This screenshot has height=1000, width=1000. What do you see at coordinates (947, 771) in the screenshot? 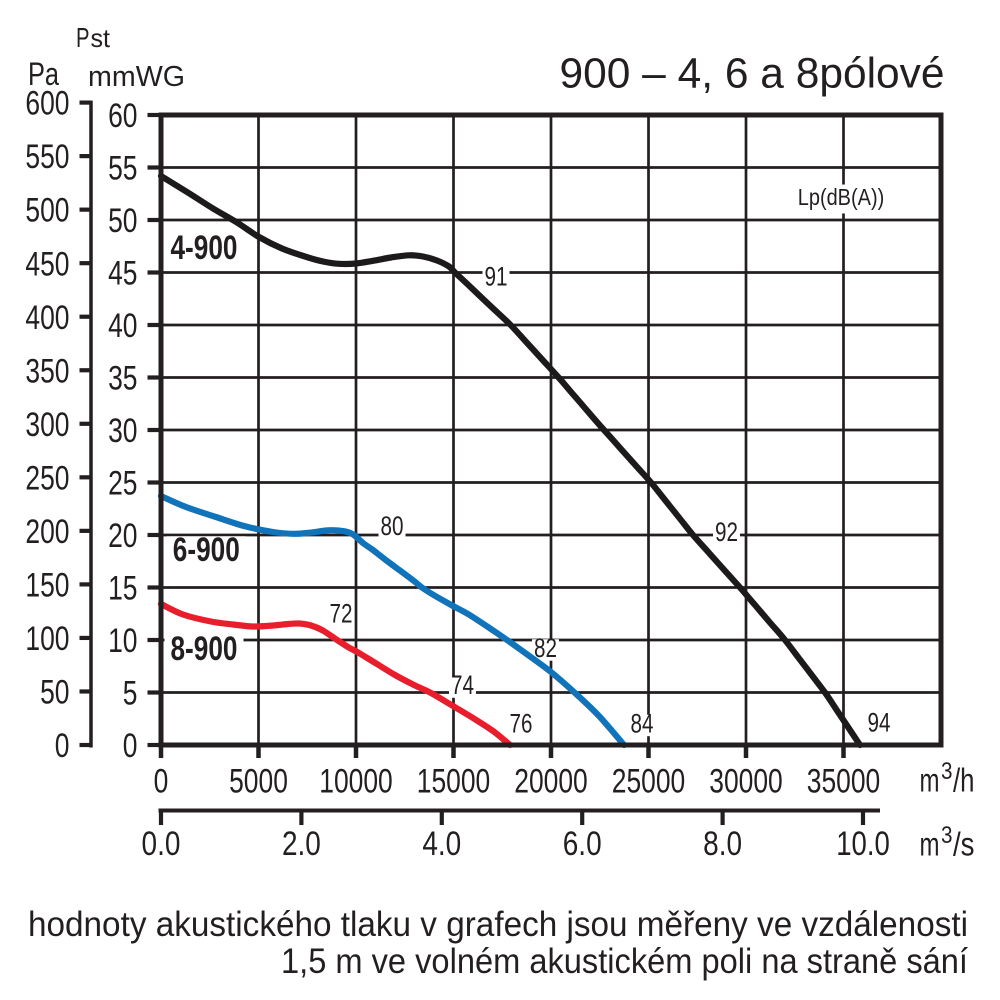
I see `x-primary-unit-sup: 3` at bounding box center [947, 771].